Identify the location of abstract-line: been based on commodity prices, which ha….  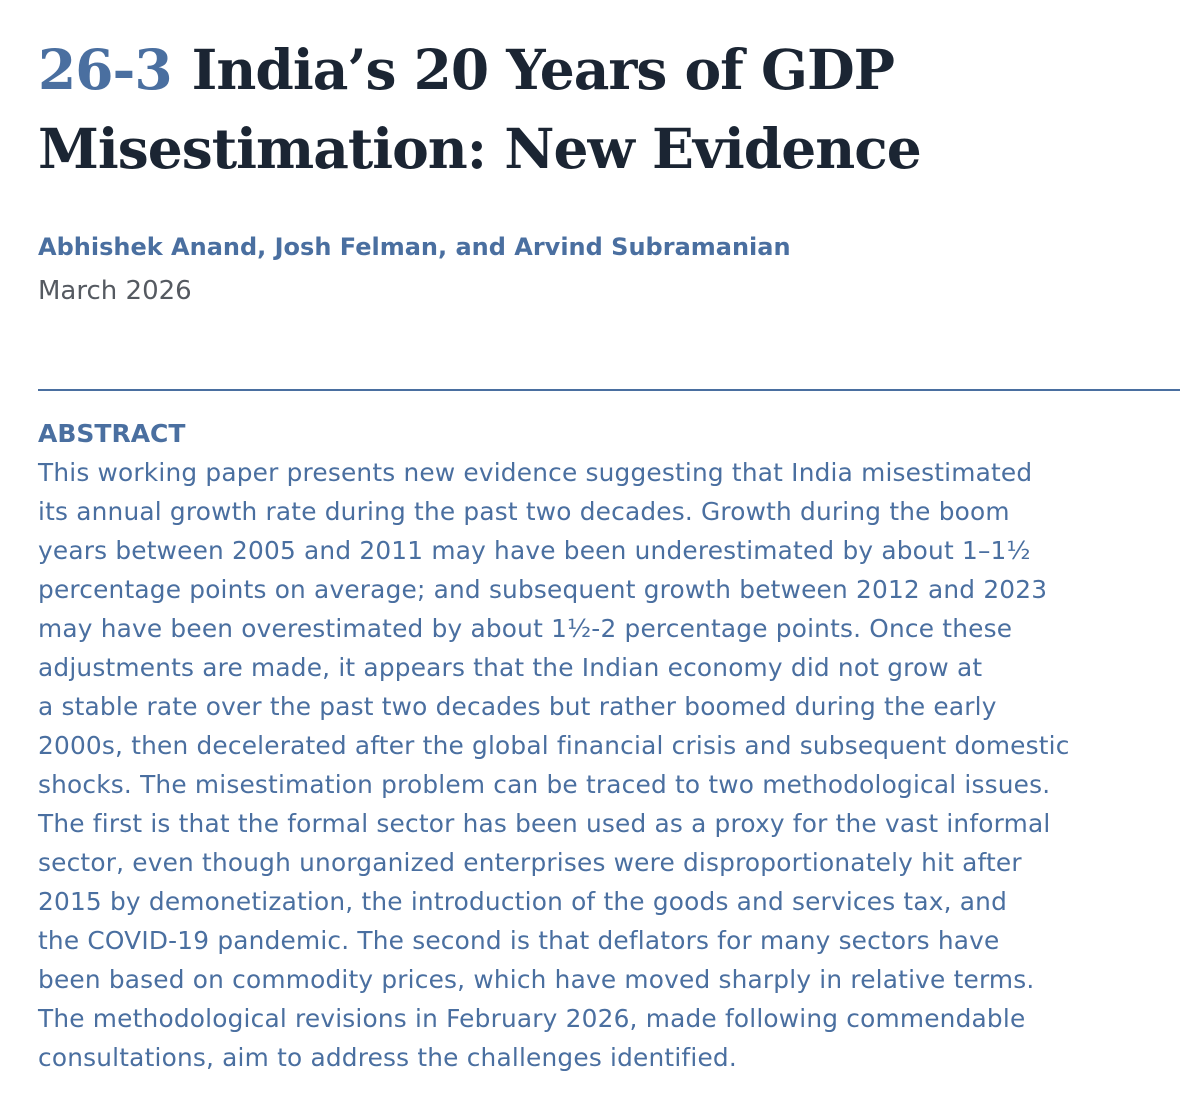
(536, 979).